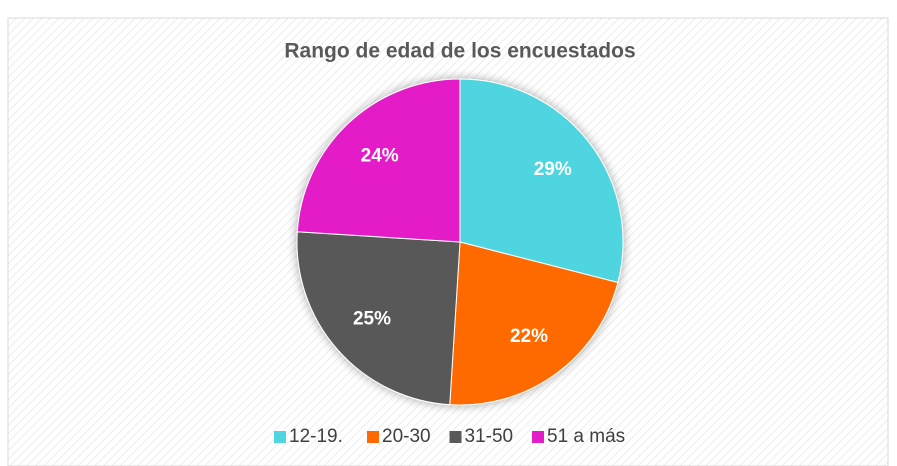 The height and width of the screenshot is (466, 897). Describe the element at coordinates (586, 436) in the screenshot. I see `legend-label: 51 a más` at that location.